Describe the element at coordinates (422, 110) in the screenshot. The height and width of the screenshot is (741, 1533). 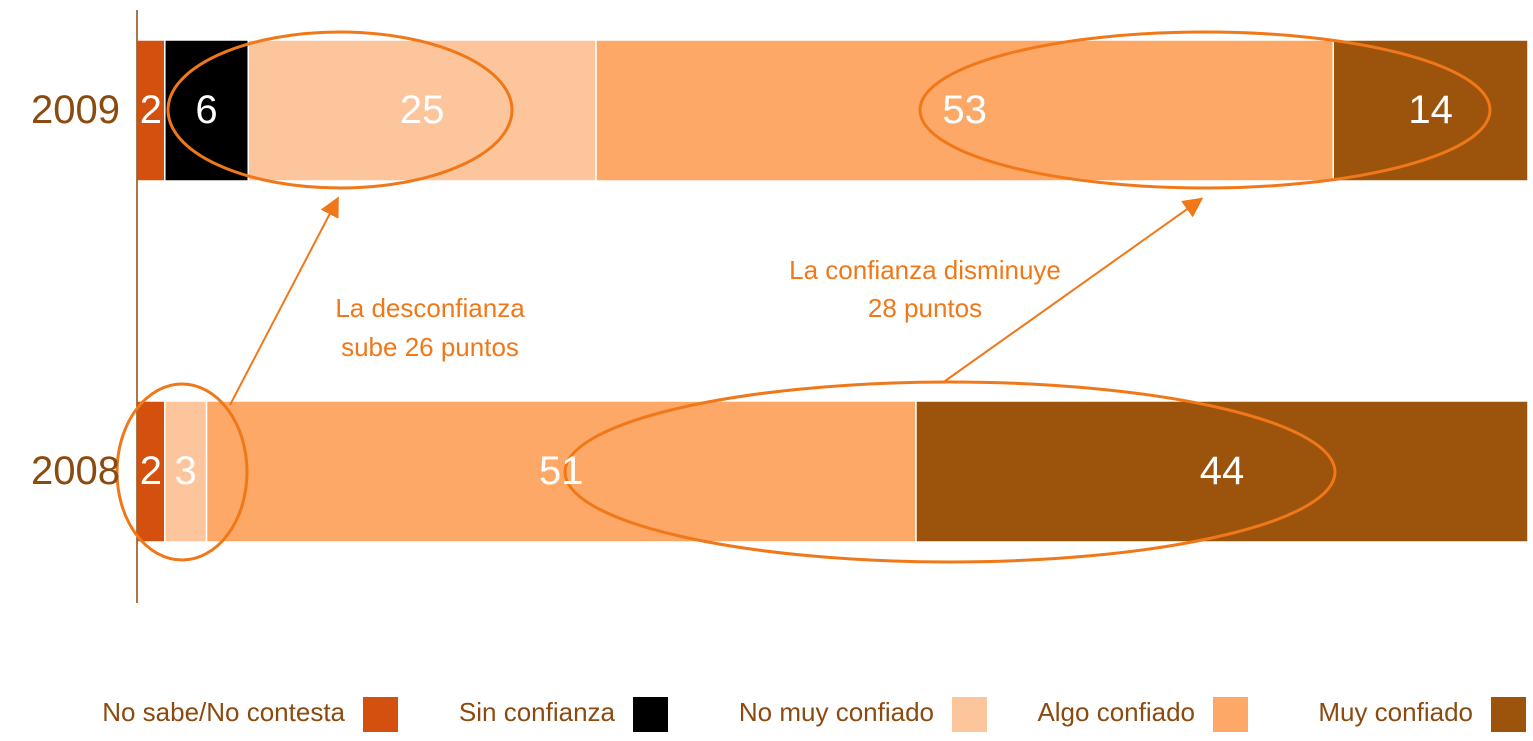
I see `value-label: 25` at that location.